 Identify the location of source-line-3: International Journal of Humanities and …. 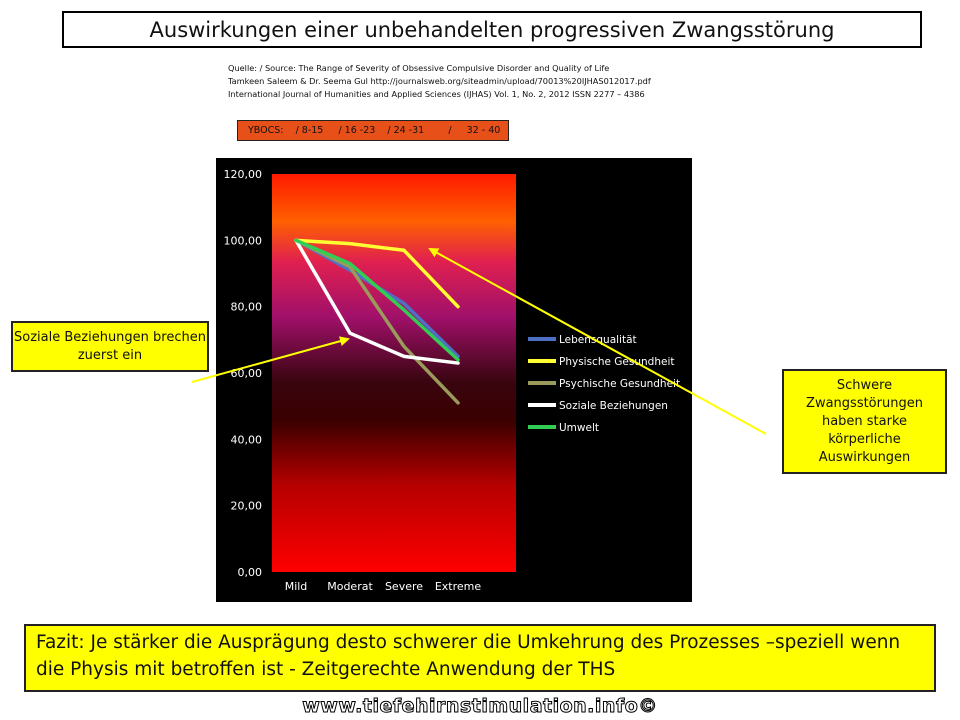
(436, 94).